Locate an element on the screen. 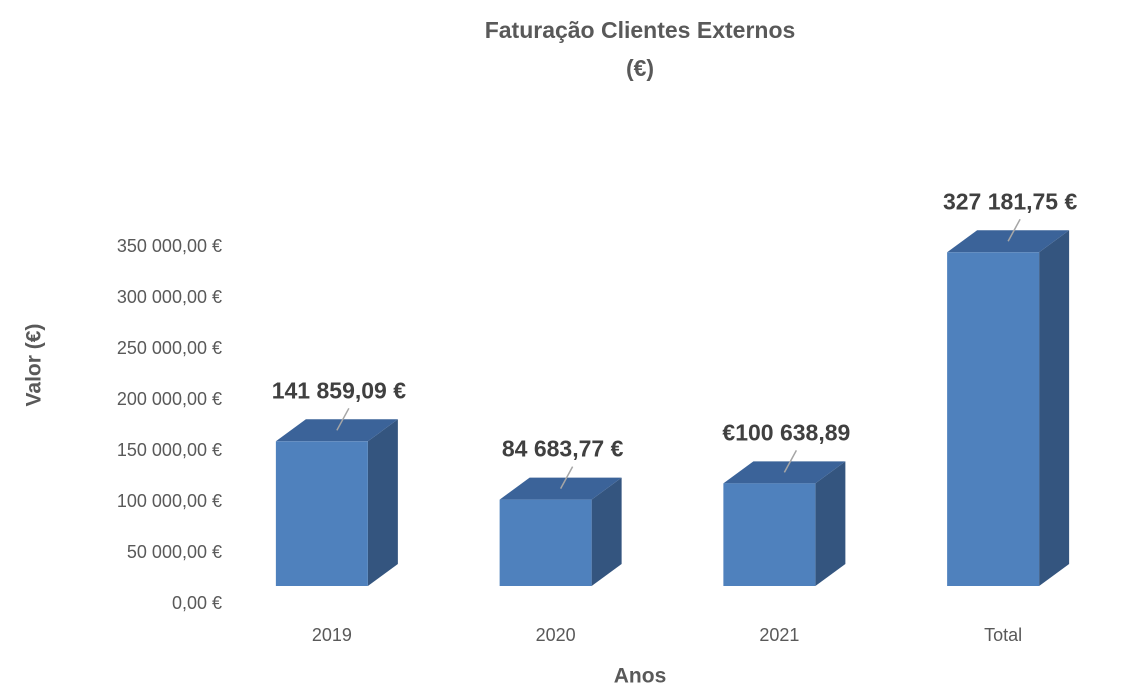 The image size is (1147, 688). x-tick-label: Total is located at coordinates (1003, 635).